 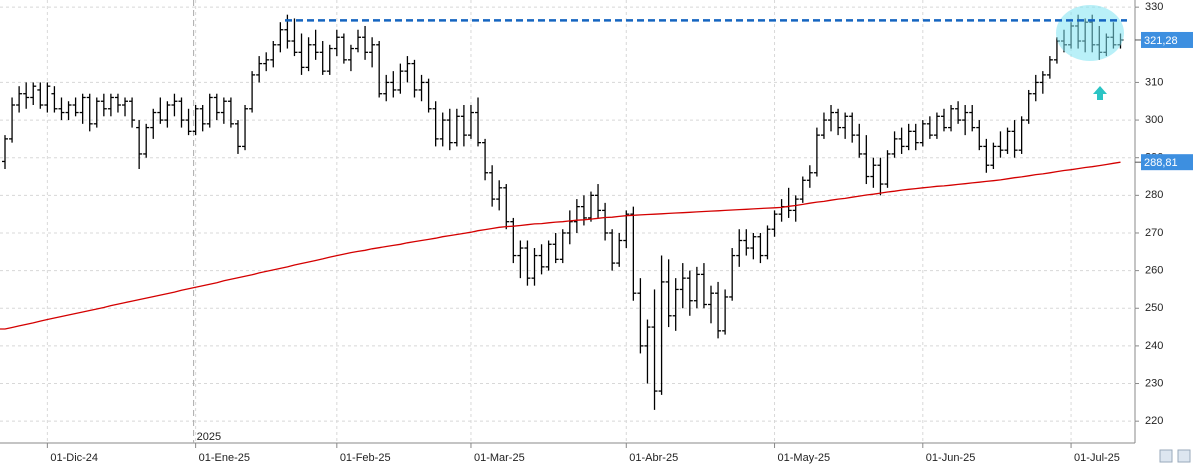 I want to click on x-tick-label: 01-May-25, so click(x=804, y=458).